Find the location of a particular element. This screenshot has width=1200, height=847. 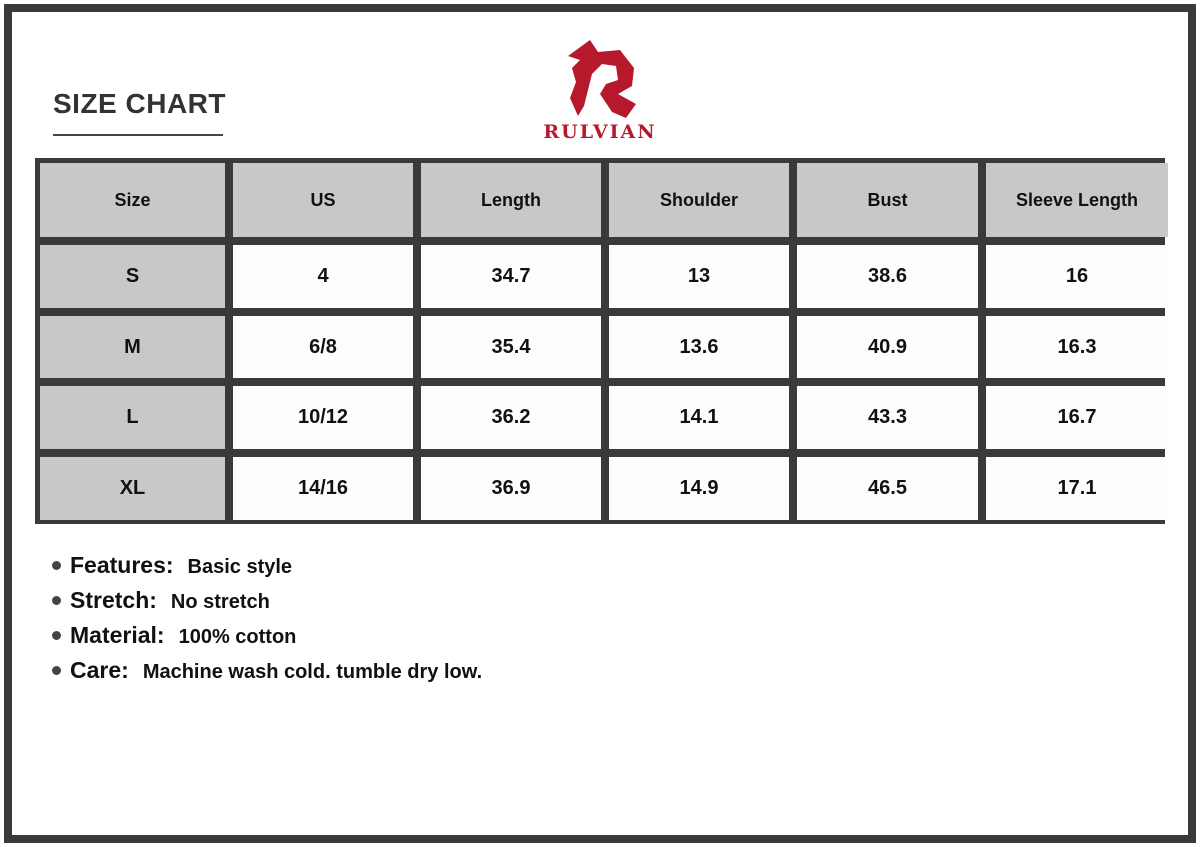

table-cell: 6/8 is located at coordinates (323, 347).